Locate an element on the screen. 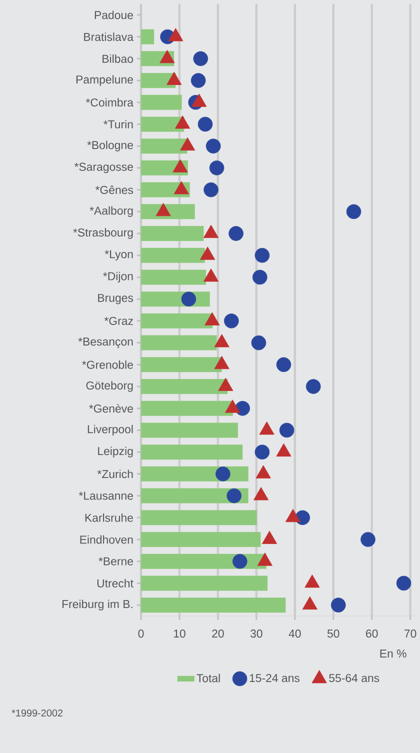 The height and width of the screenshot is (753, 420). x-tick-label: 70 is located at coordinates (410, 634).